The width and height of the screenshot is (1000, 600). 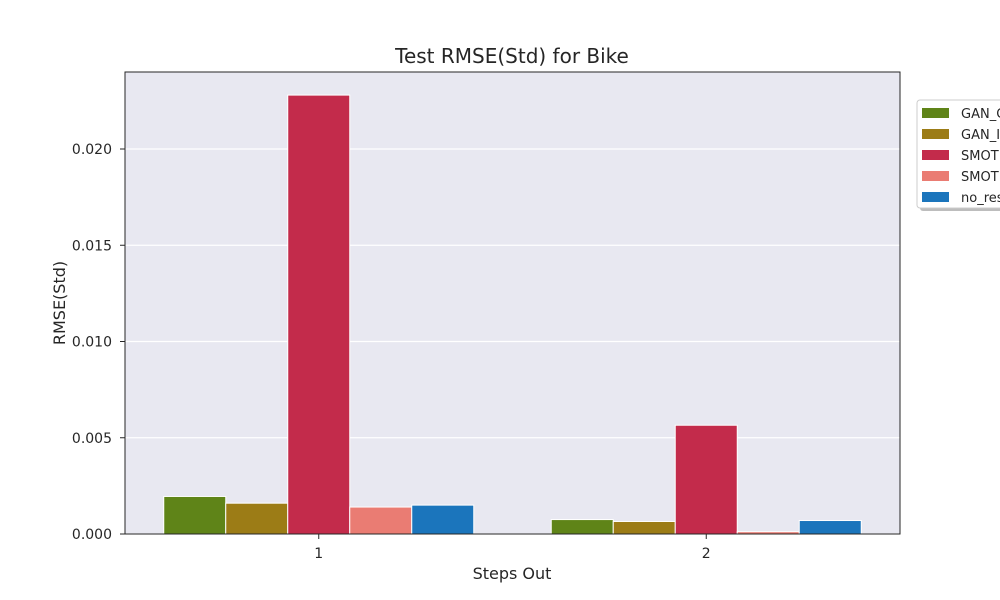 I want to click on x-axis-label: Steps Out, so click(x=512, y=573).